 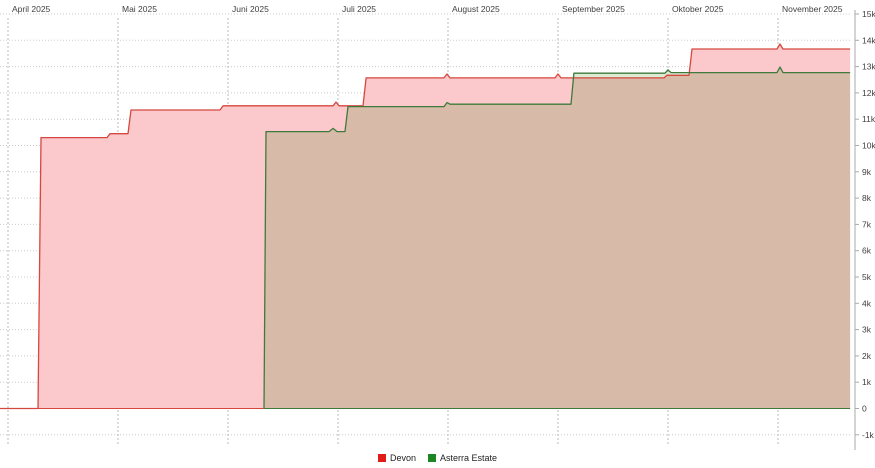 What do you see at coordinates (867, 224) in the screenshot?
I see `y-axis-label: 7k` at bounding box center [867, 224].